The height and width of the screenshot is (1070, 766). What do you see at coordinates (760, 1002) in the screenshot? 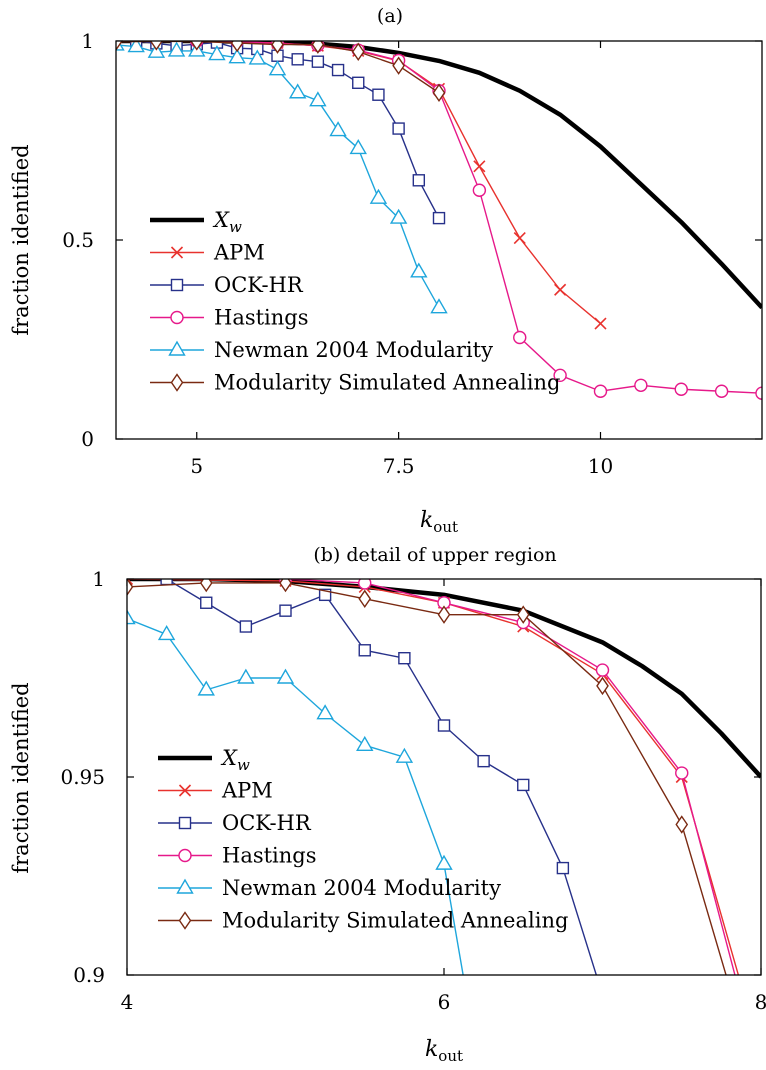
I see `x-tick-label: 8` at bounding box center [760, 1002].